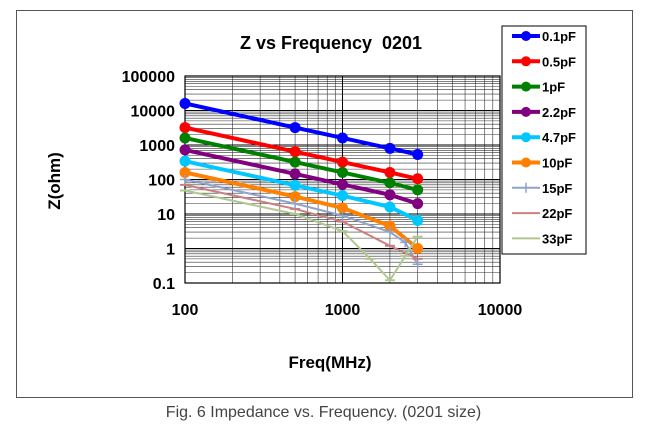 This screenshot has width=647, height=437. What do you see at coordinates (166, 215) in the screenshot?
I see `y-tick-label: 10` at bounding box center [166, 215].